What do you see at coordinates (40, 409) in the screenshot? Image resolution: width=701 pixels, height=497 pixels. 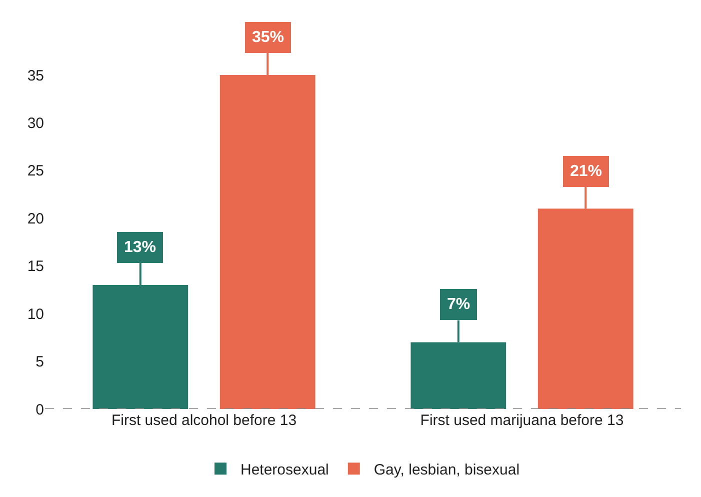 I see `y-tick-label: 0` at bounding box center [40, 409].